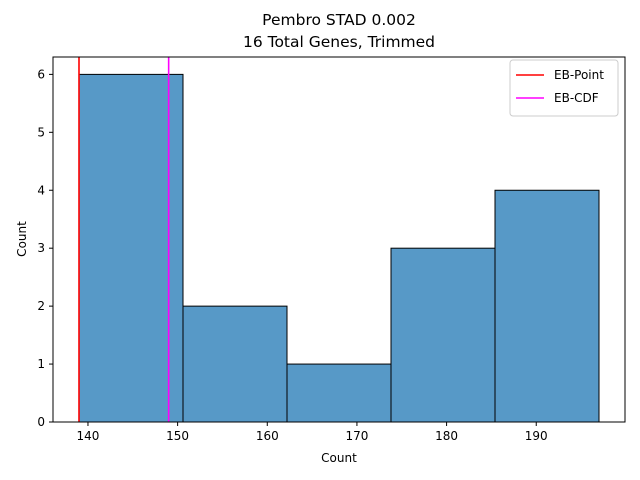  Describe the element at coordinates (339, 458) in the screenshot. I see `x-axis-label: Count` at that location.